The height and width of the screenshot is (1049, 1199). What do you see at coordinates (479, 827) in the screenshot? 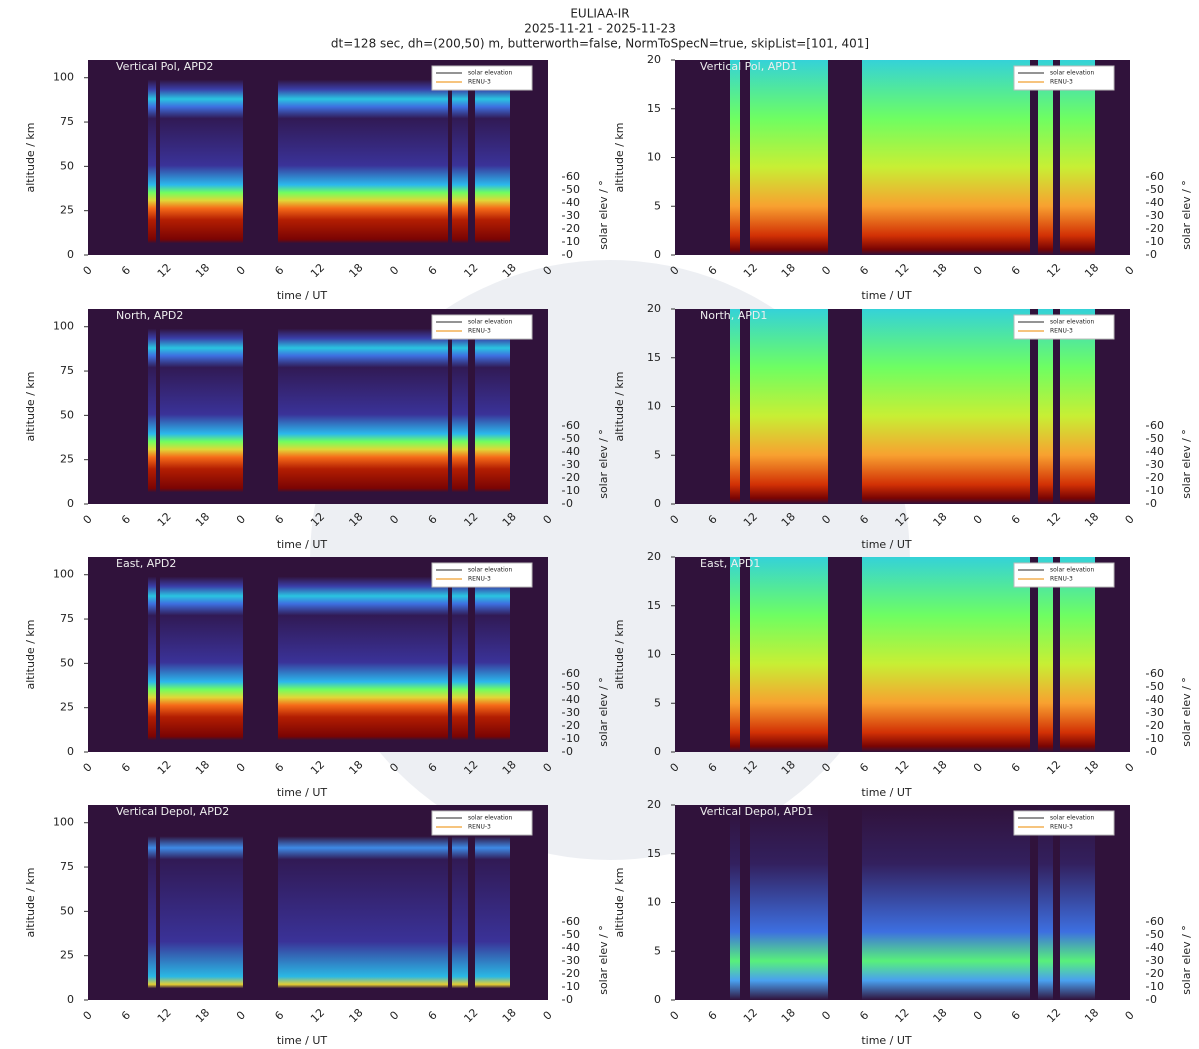
I see `legend-label: RENU-3` at bounding box center [479, 827].